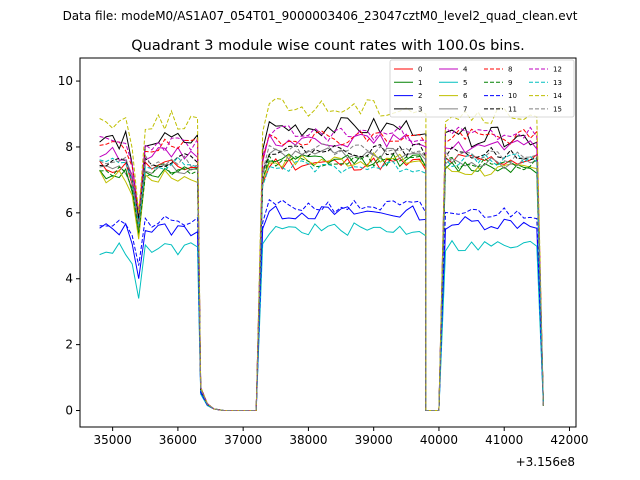 This screenshot has height=480, width=640. Describe the element at coordinates (510, 83) in the screenshot. I see `legend-label: 9` at that location.